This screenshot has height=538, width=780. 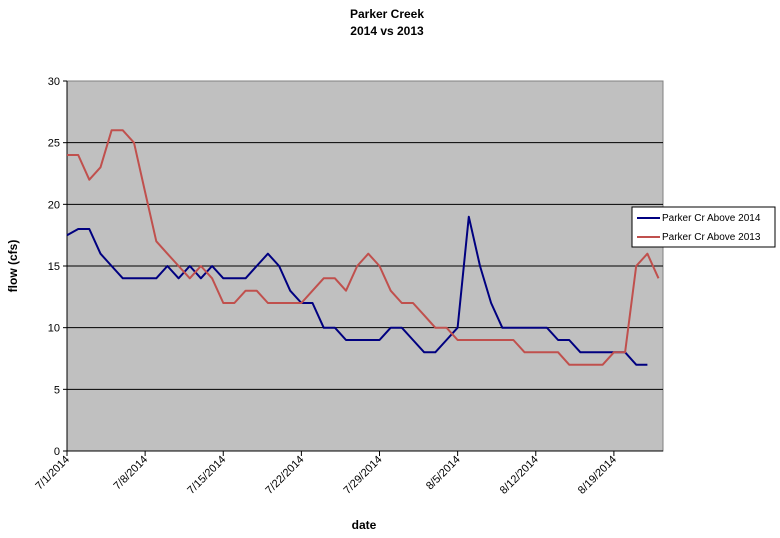 I want to click on x-tick-label: 7/22/2014, so click(x=284, y=475).